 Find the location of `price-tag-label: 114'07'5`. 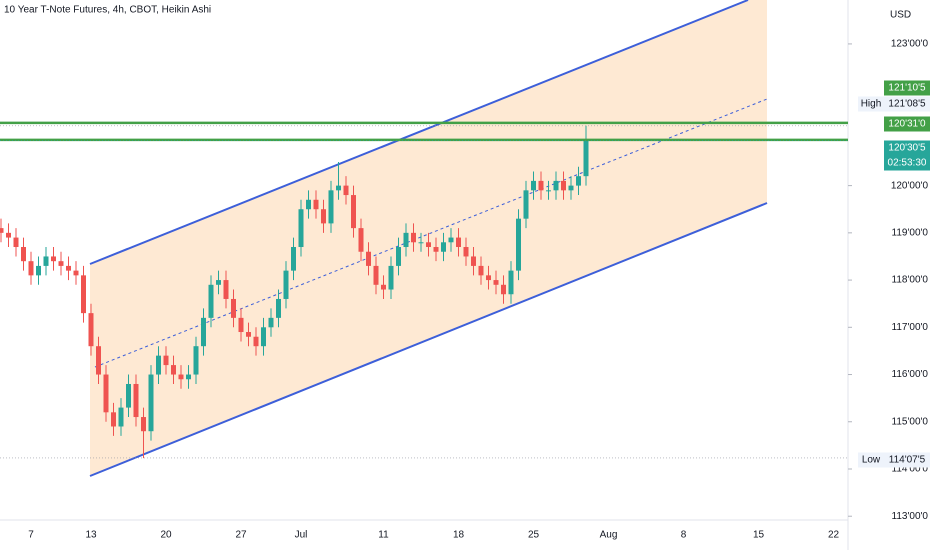

price-tag-label: 114'07'5 is located at coordinates (907, 460).